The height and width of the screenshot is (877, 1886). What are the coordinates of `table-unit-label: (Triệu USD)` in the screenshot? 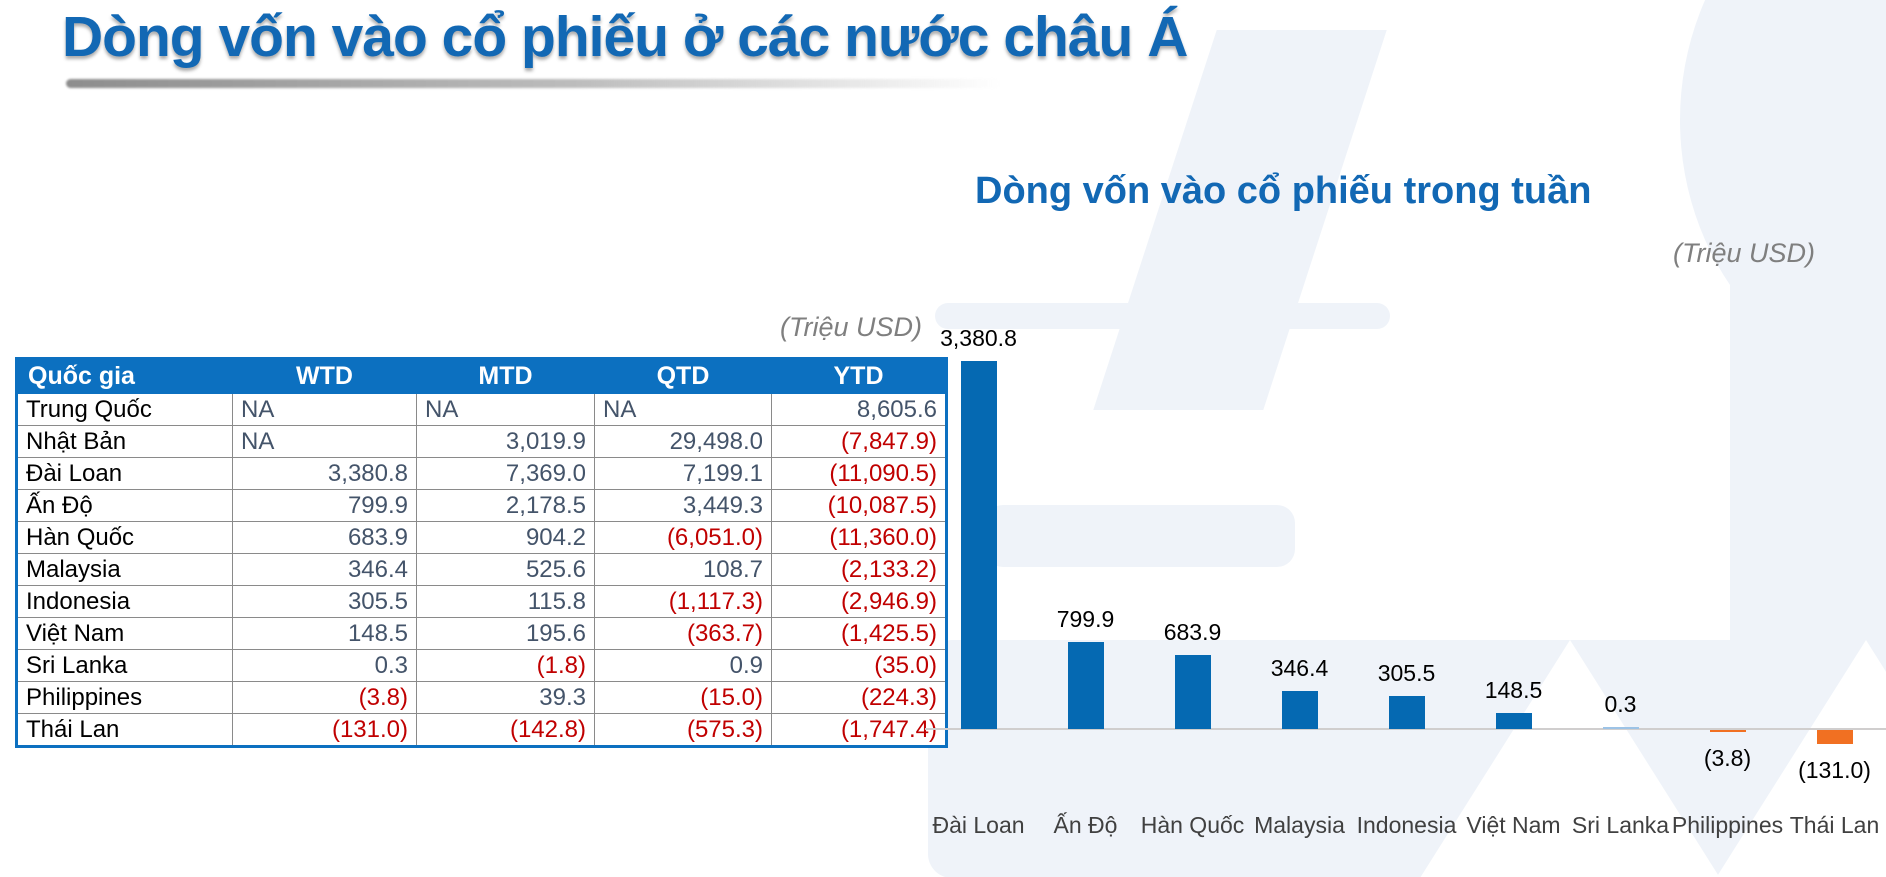 It's located at (850, 327).